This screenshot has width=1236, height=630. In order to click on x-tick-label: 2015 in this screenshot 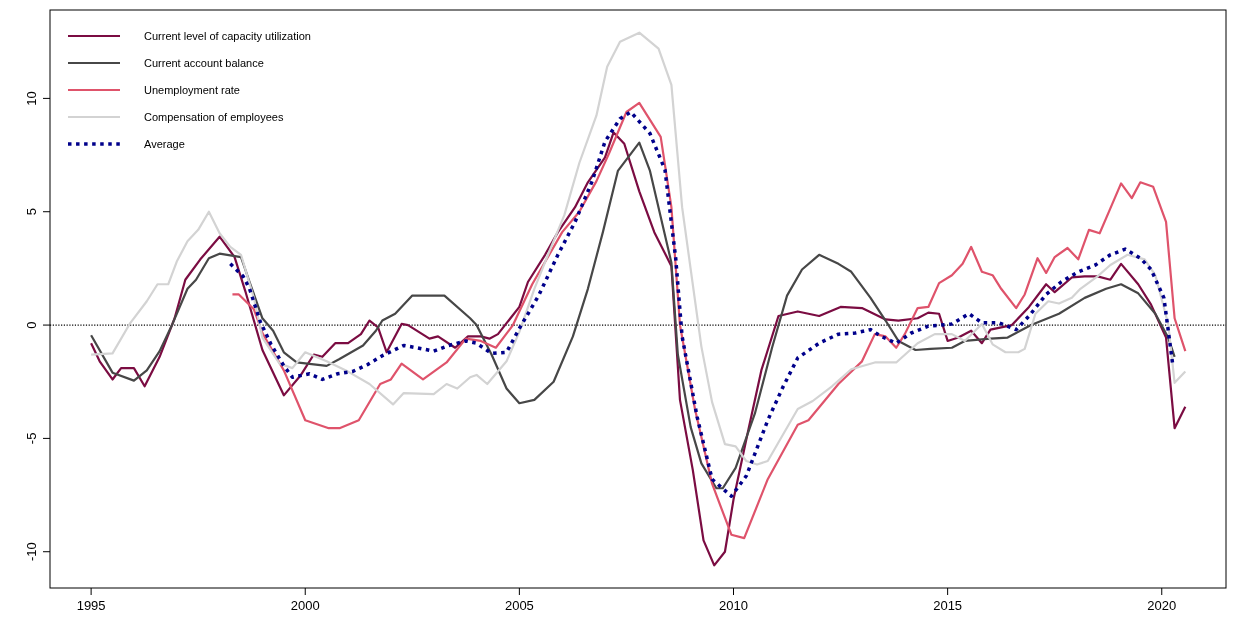, I will do `click(948, 605)`.